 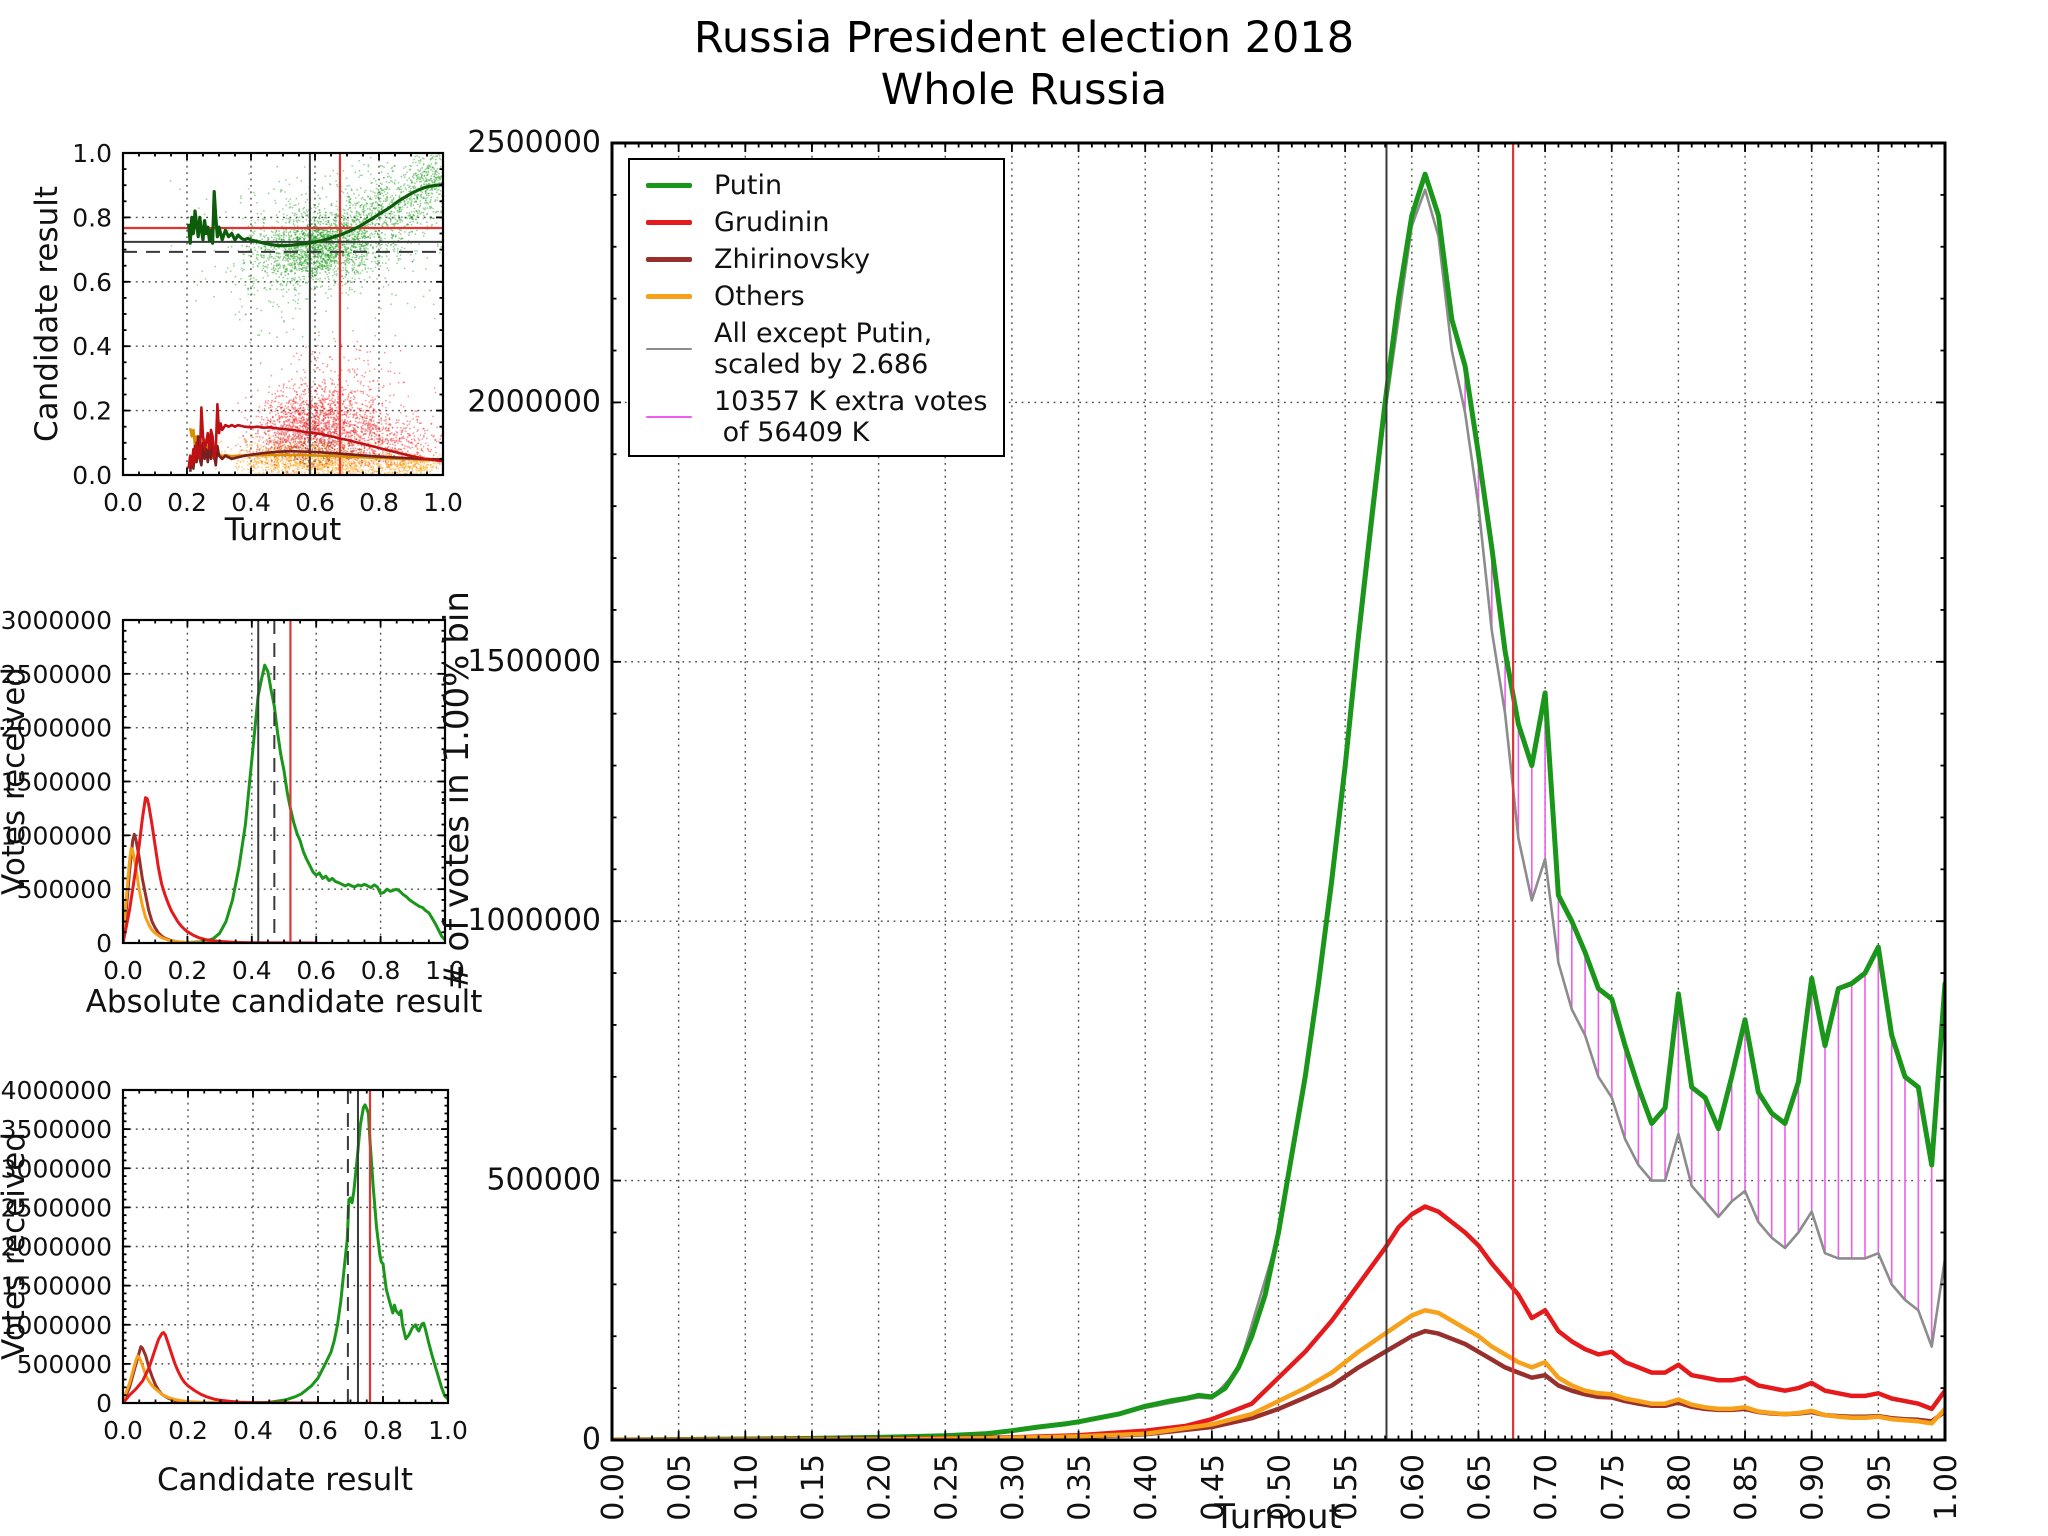 I want to click on absolute-result-series-putin, so click(x=315, y=803).